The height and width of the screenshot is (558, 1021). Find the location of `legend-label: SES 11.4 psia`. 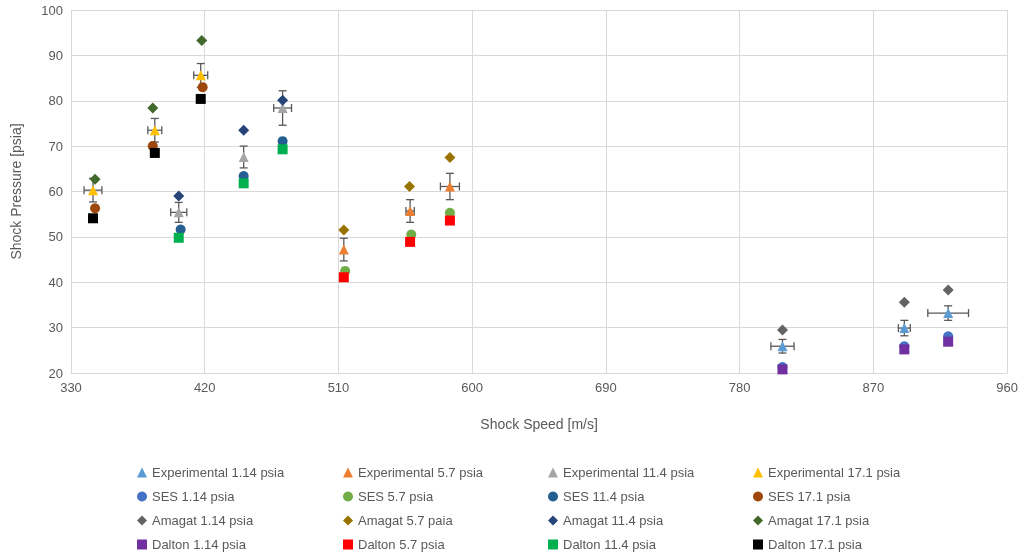

legend-label: SES 11.4 psia is located at coordinates (604, 496).